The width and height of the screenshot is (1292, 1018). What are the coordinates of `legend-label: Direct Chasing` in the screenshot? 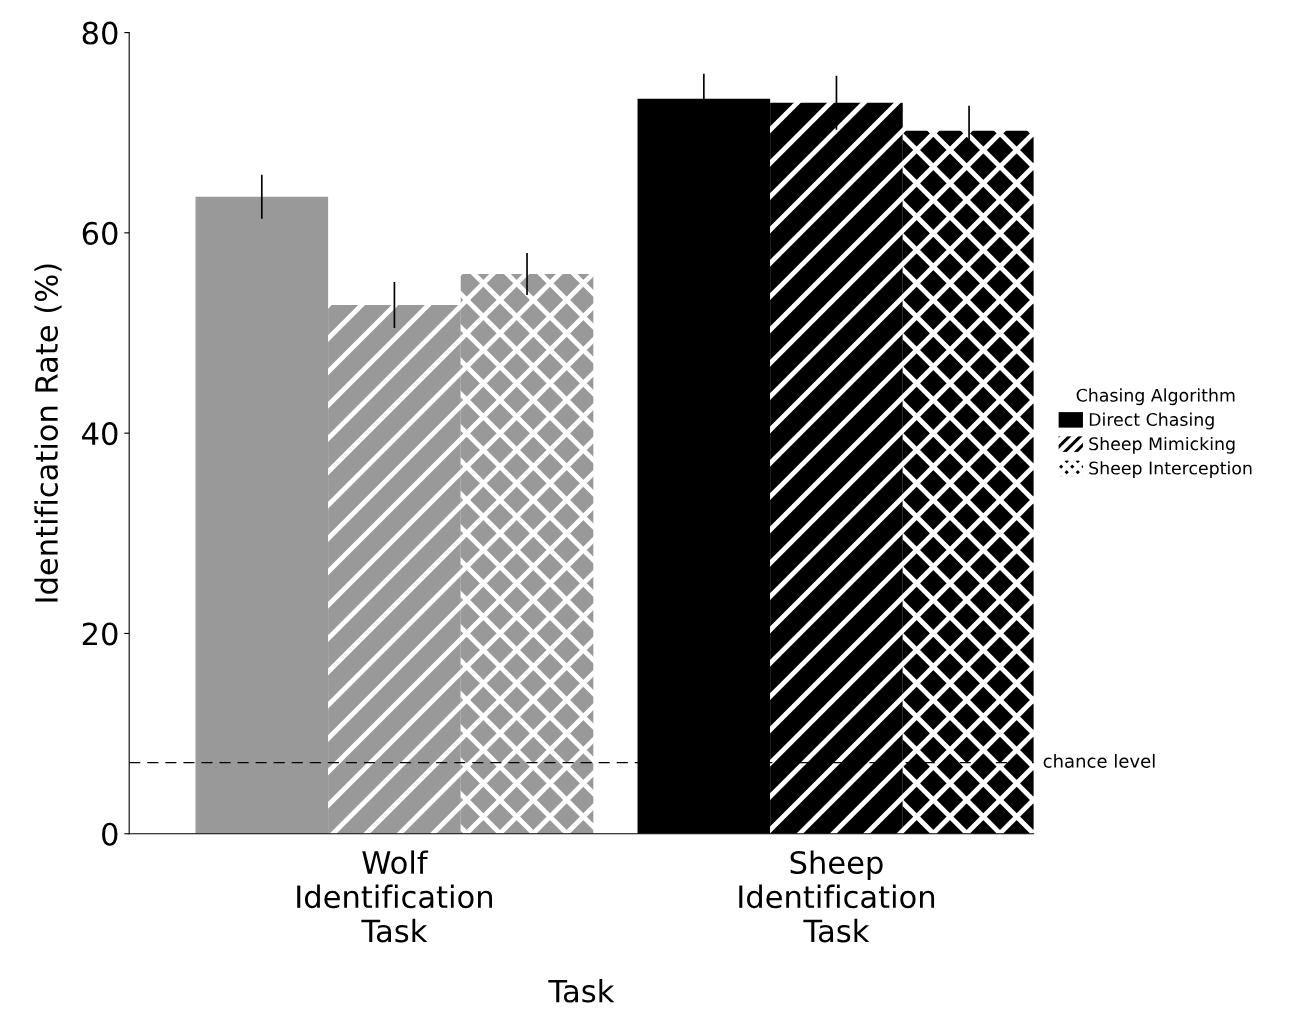 It's located at (1151, 421).